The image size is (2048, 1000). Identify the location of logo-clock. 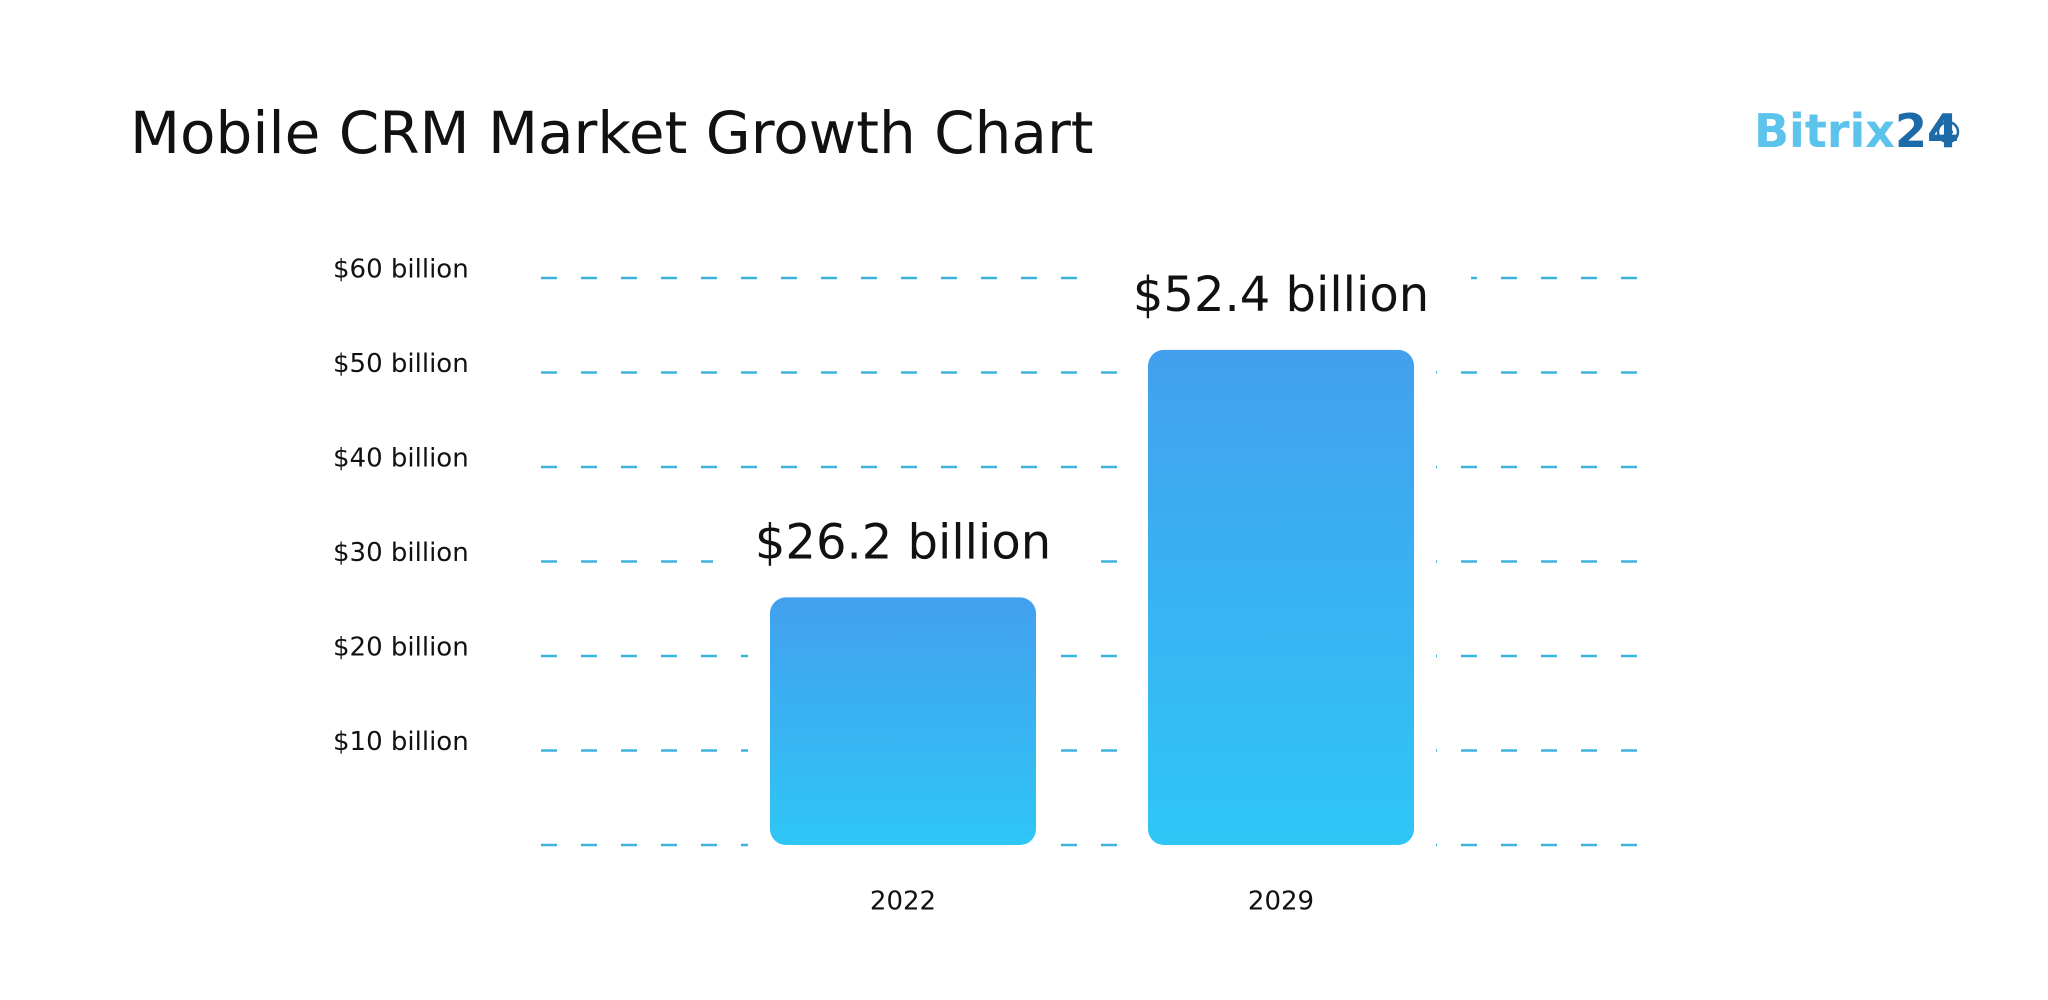
(1948, 132).